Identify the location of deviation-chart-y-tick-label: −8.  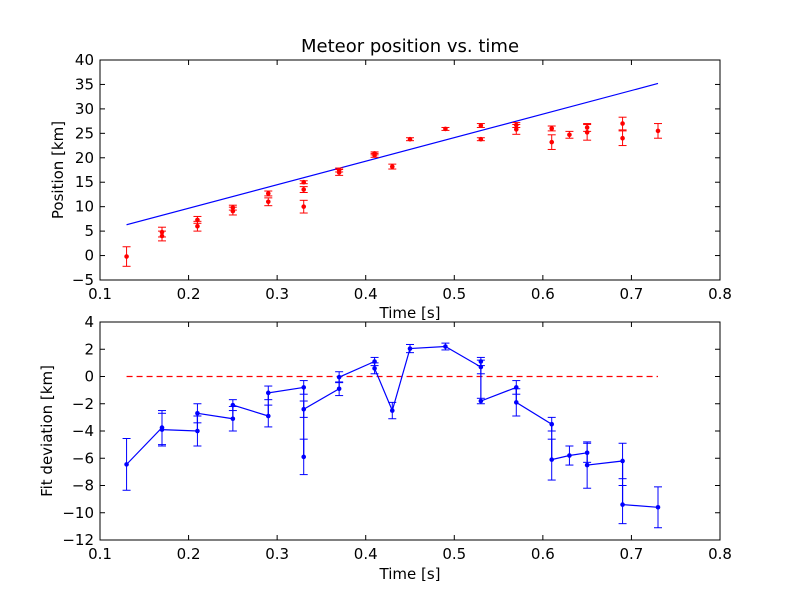
(83, 486).